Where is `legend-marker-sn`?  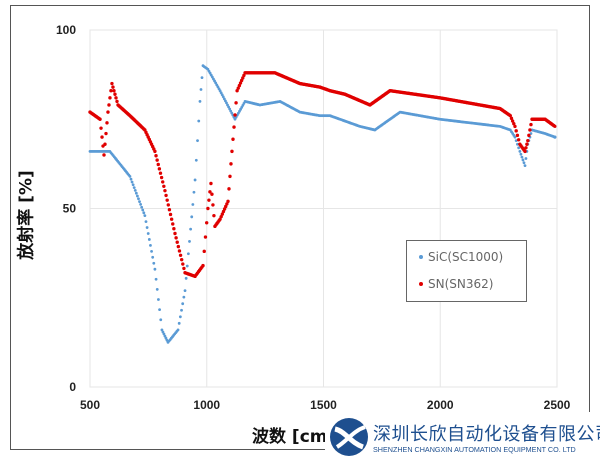
legend-marker-sn is located at coordinates (421, 284).